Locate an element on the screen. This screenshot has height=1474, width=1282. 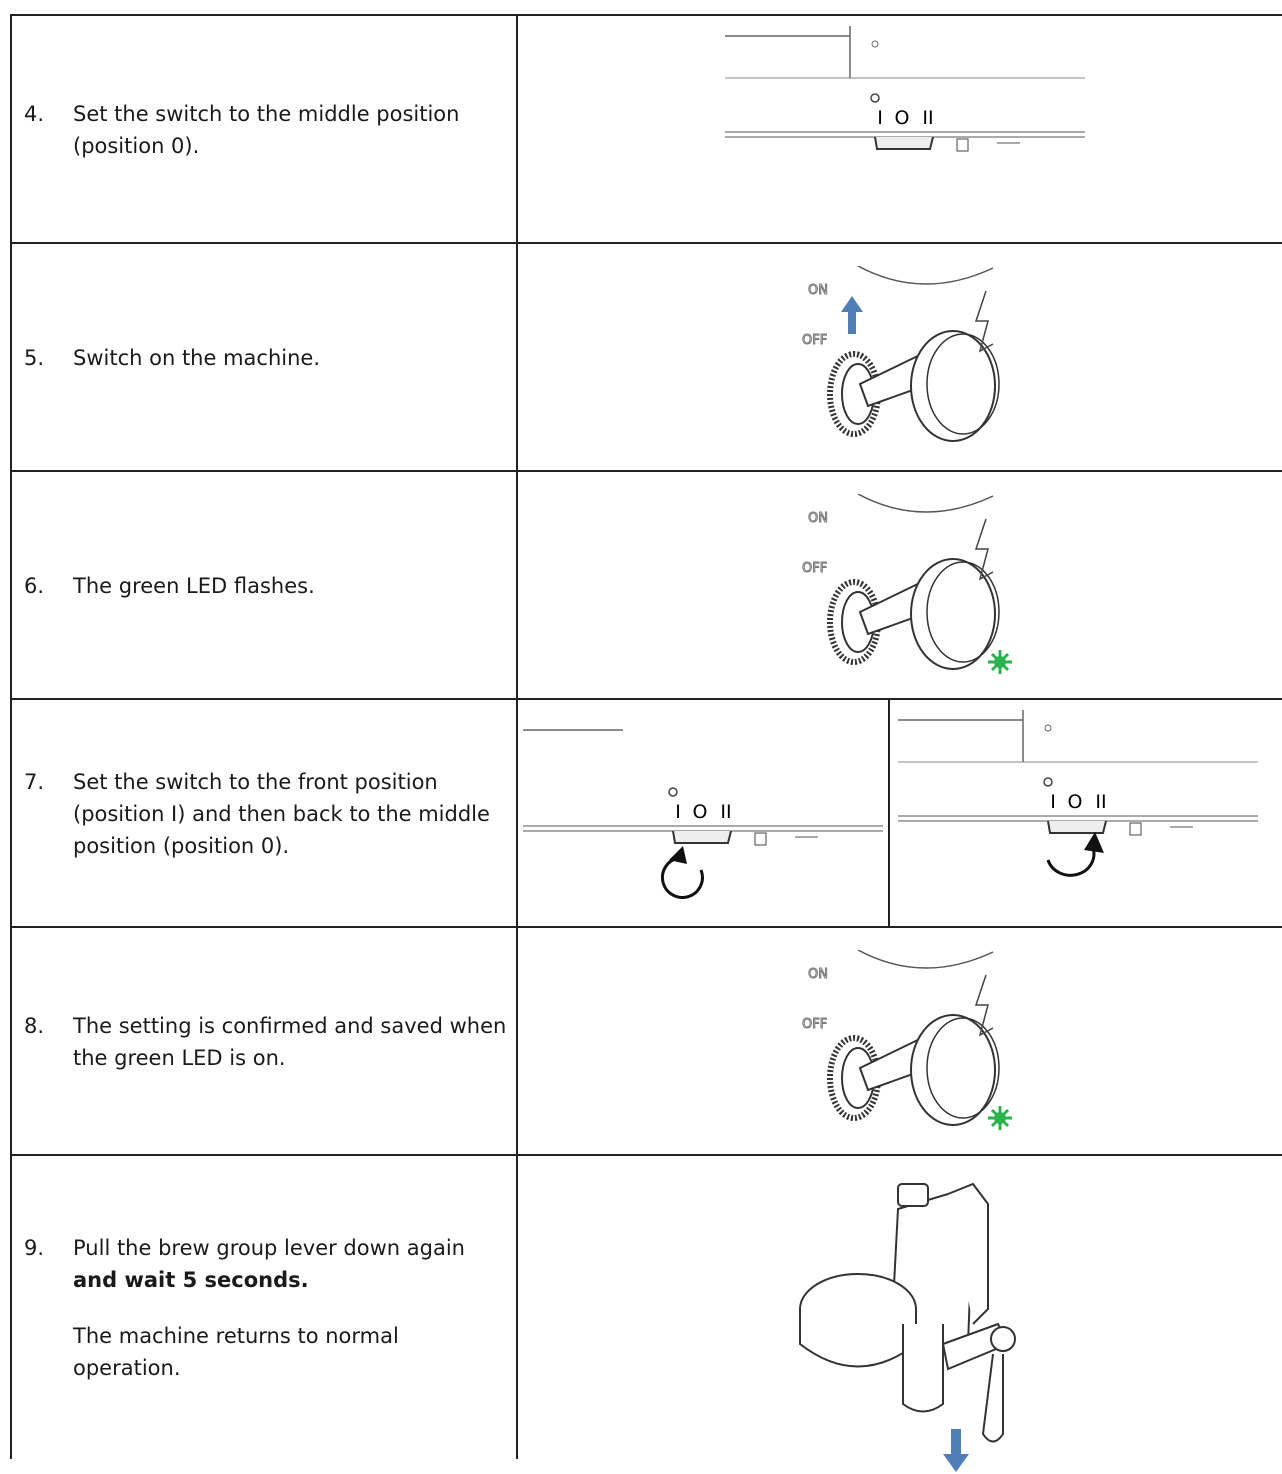
step-number: 6. is located at coordinates (34, 586).